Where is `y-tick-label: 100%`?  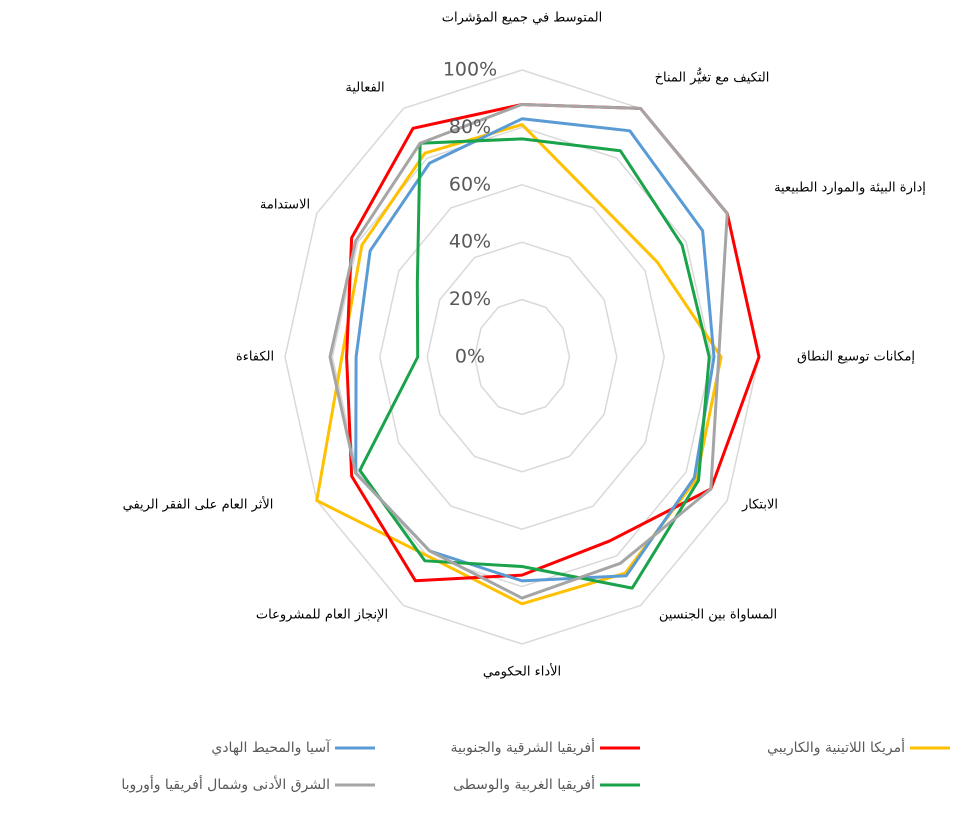 y-tick-label: 100% is located at coordinates (470, 70).